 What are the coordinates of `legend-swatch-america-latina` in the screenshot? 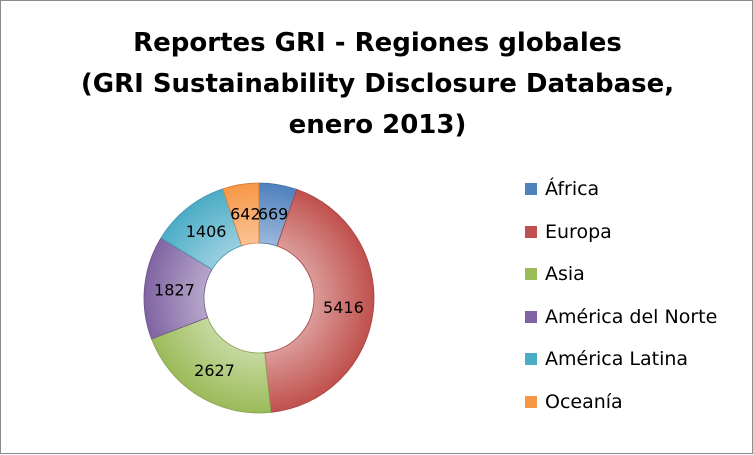 It's located at (531, 359).